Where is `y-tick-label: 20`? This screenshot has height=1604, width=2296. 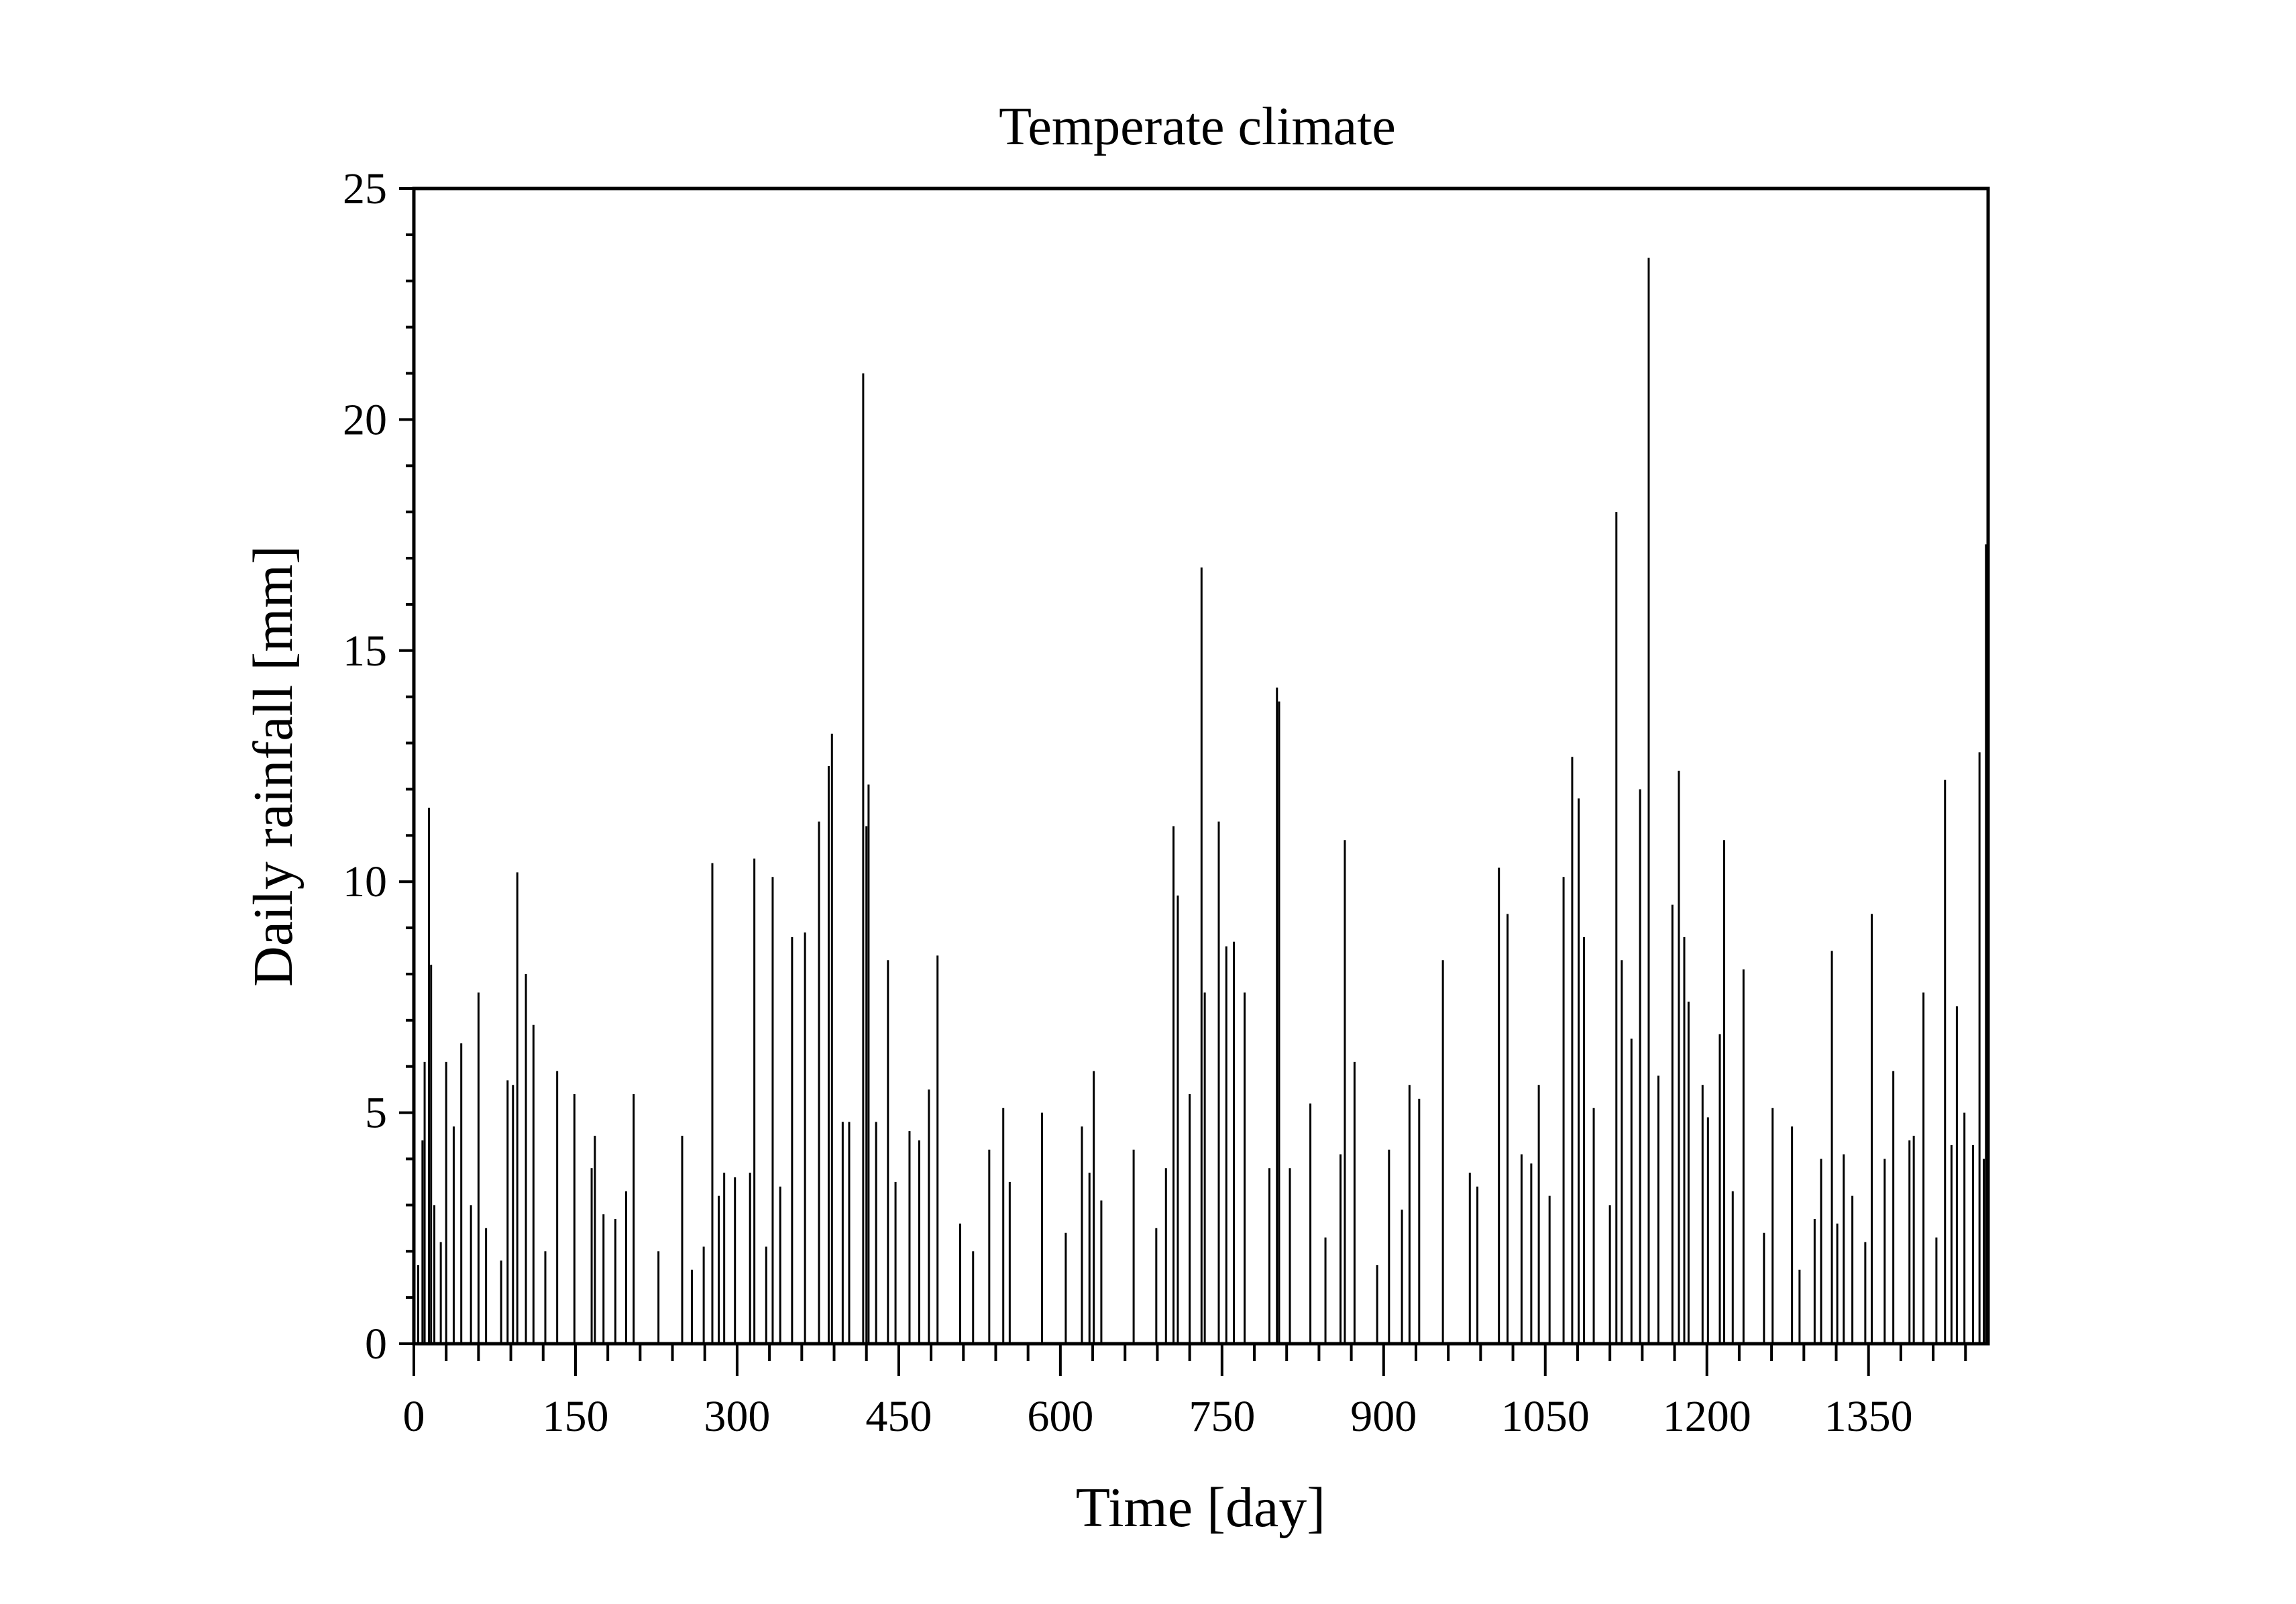
y-tick-label: 20 is located at coordinates (365, 420).